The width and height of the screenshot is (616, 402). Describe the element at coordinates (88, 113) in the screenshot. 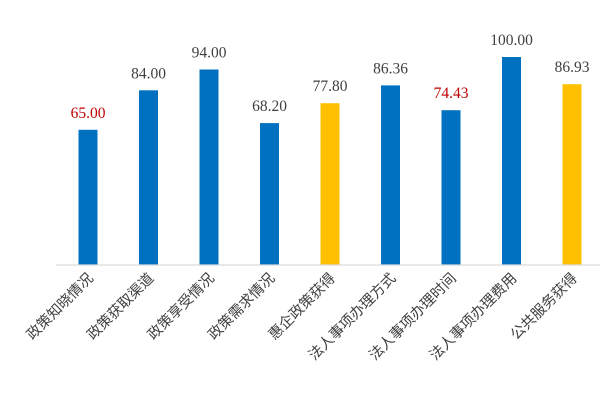

I see `value-label-1: 65.00` at that location.